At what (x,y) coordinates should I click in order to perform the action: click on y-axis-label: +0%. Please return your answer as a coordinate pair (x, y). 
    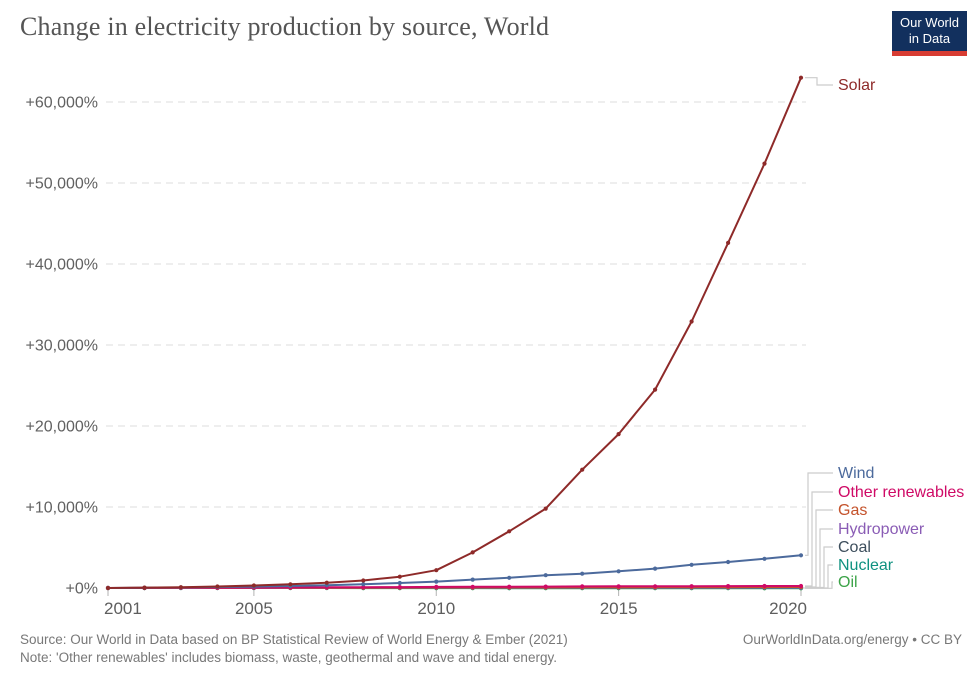
    Looking at the image, I should click on (82, 589).